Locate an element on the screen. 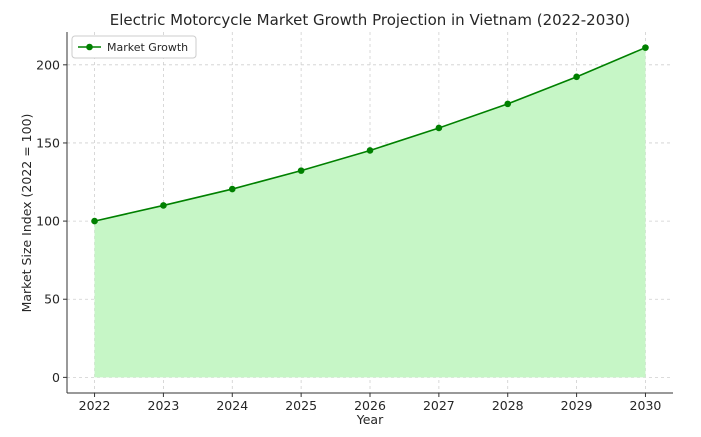 The image size is (701, 437). x-tick-label: 2029 is located at coordinates (577, 405).